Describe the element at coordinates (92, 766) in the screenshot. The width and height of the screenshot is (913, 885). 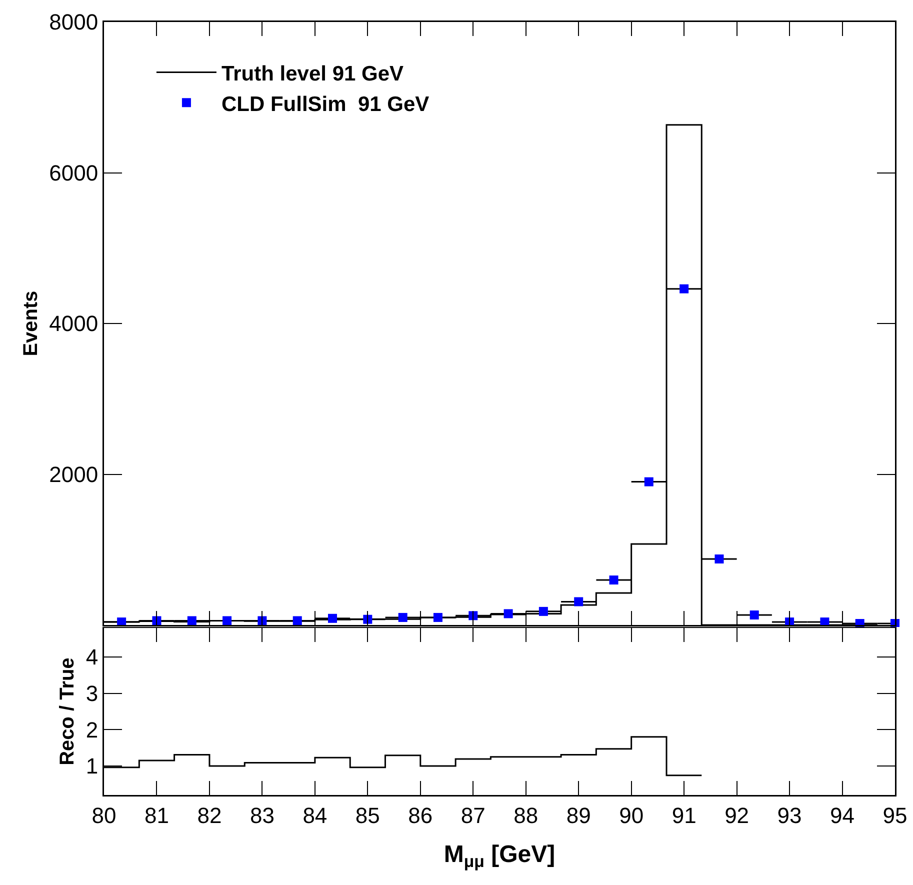
I see `y-tick-label: 1` at that location.